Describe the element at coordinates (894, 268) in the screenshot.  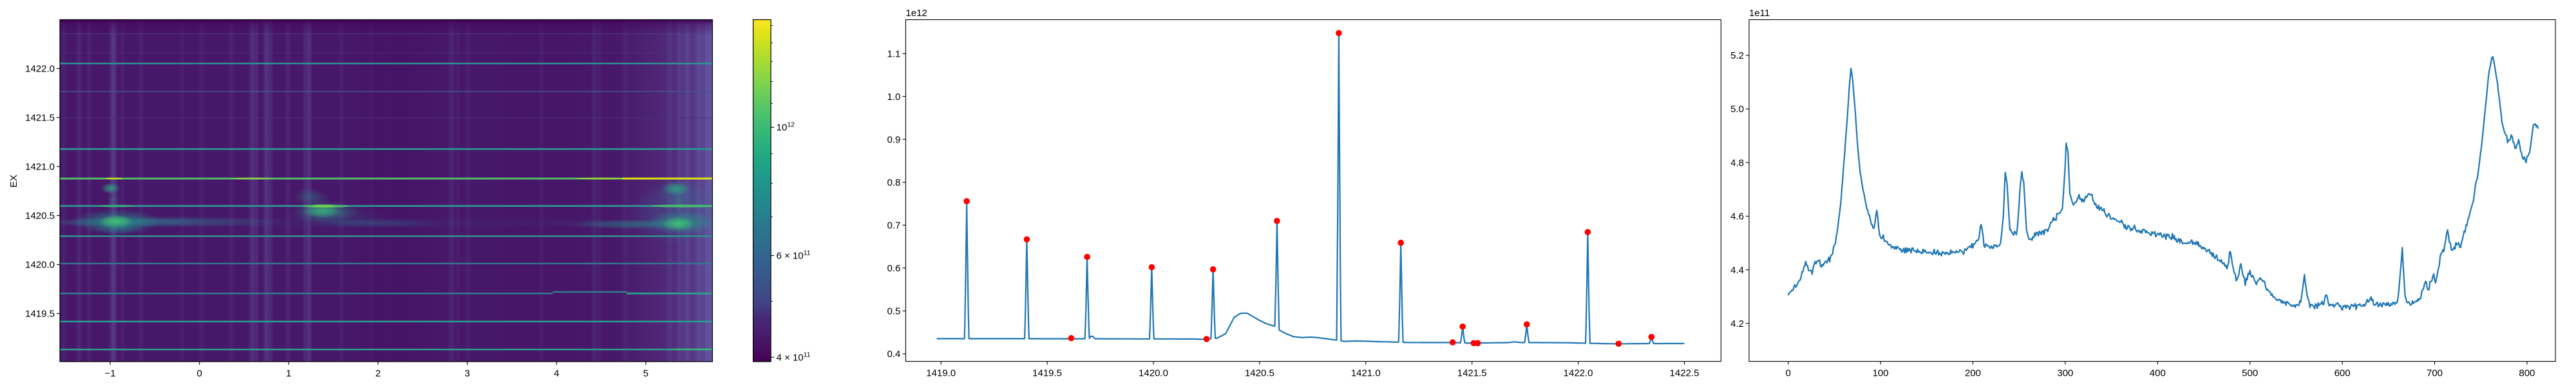
I see `svg-text: 0.6` at that location.